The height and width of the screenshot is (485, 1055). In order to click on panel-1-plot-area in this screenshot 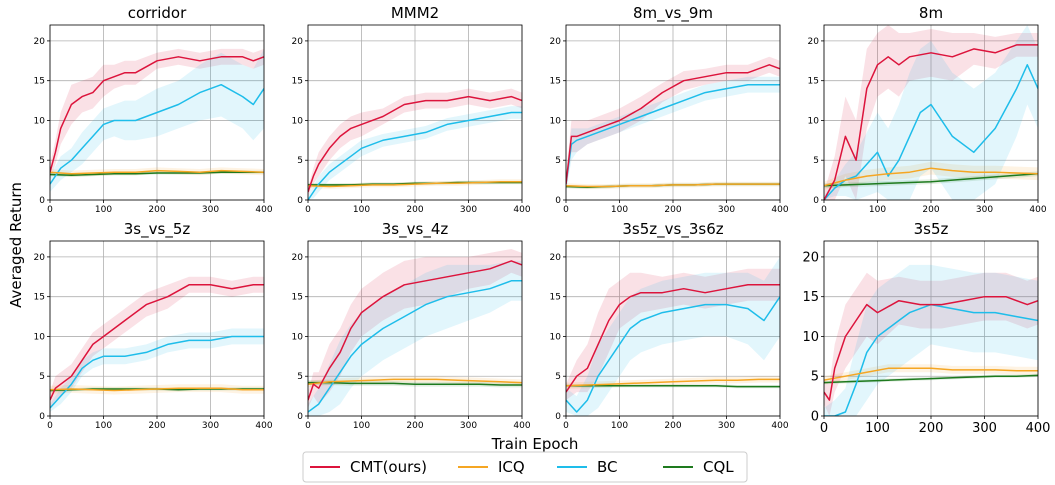, I will do `click(157, 120)`.